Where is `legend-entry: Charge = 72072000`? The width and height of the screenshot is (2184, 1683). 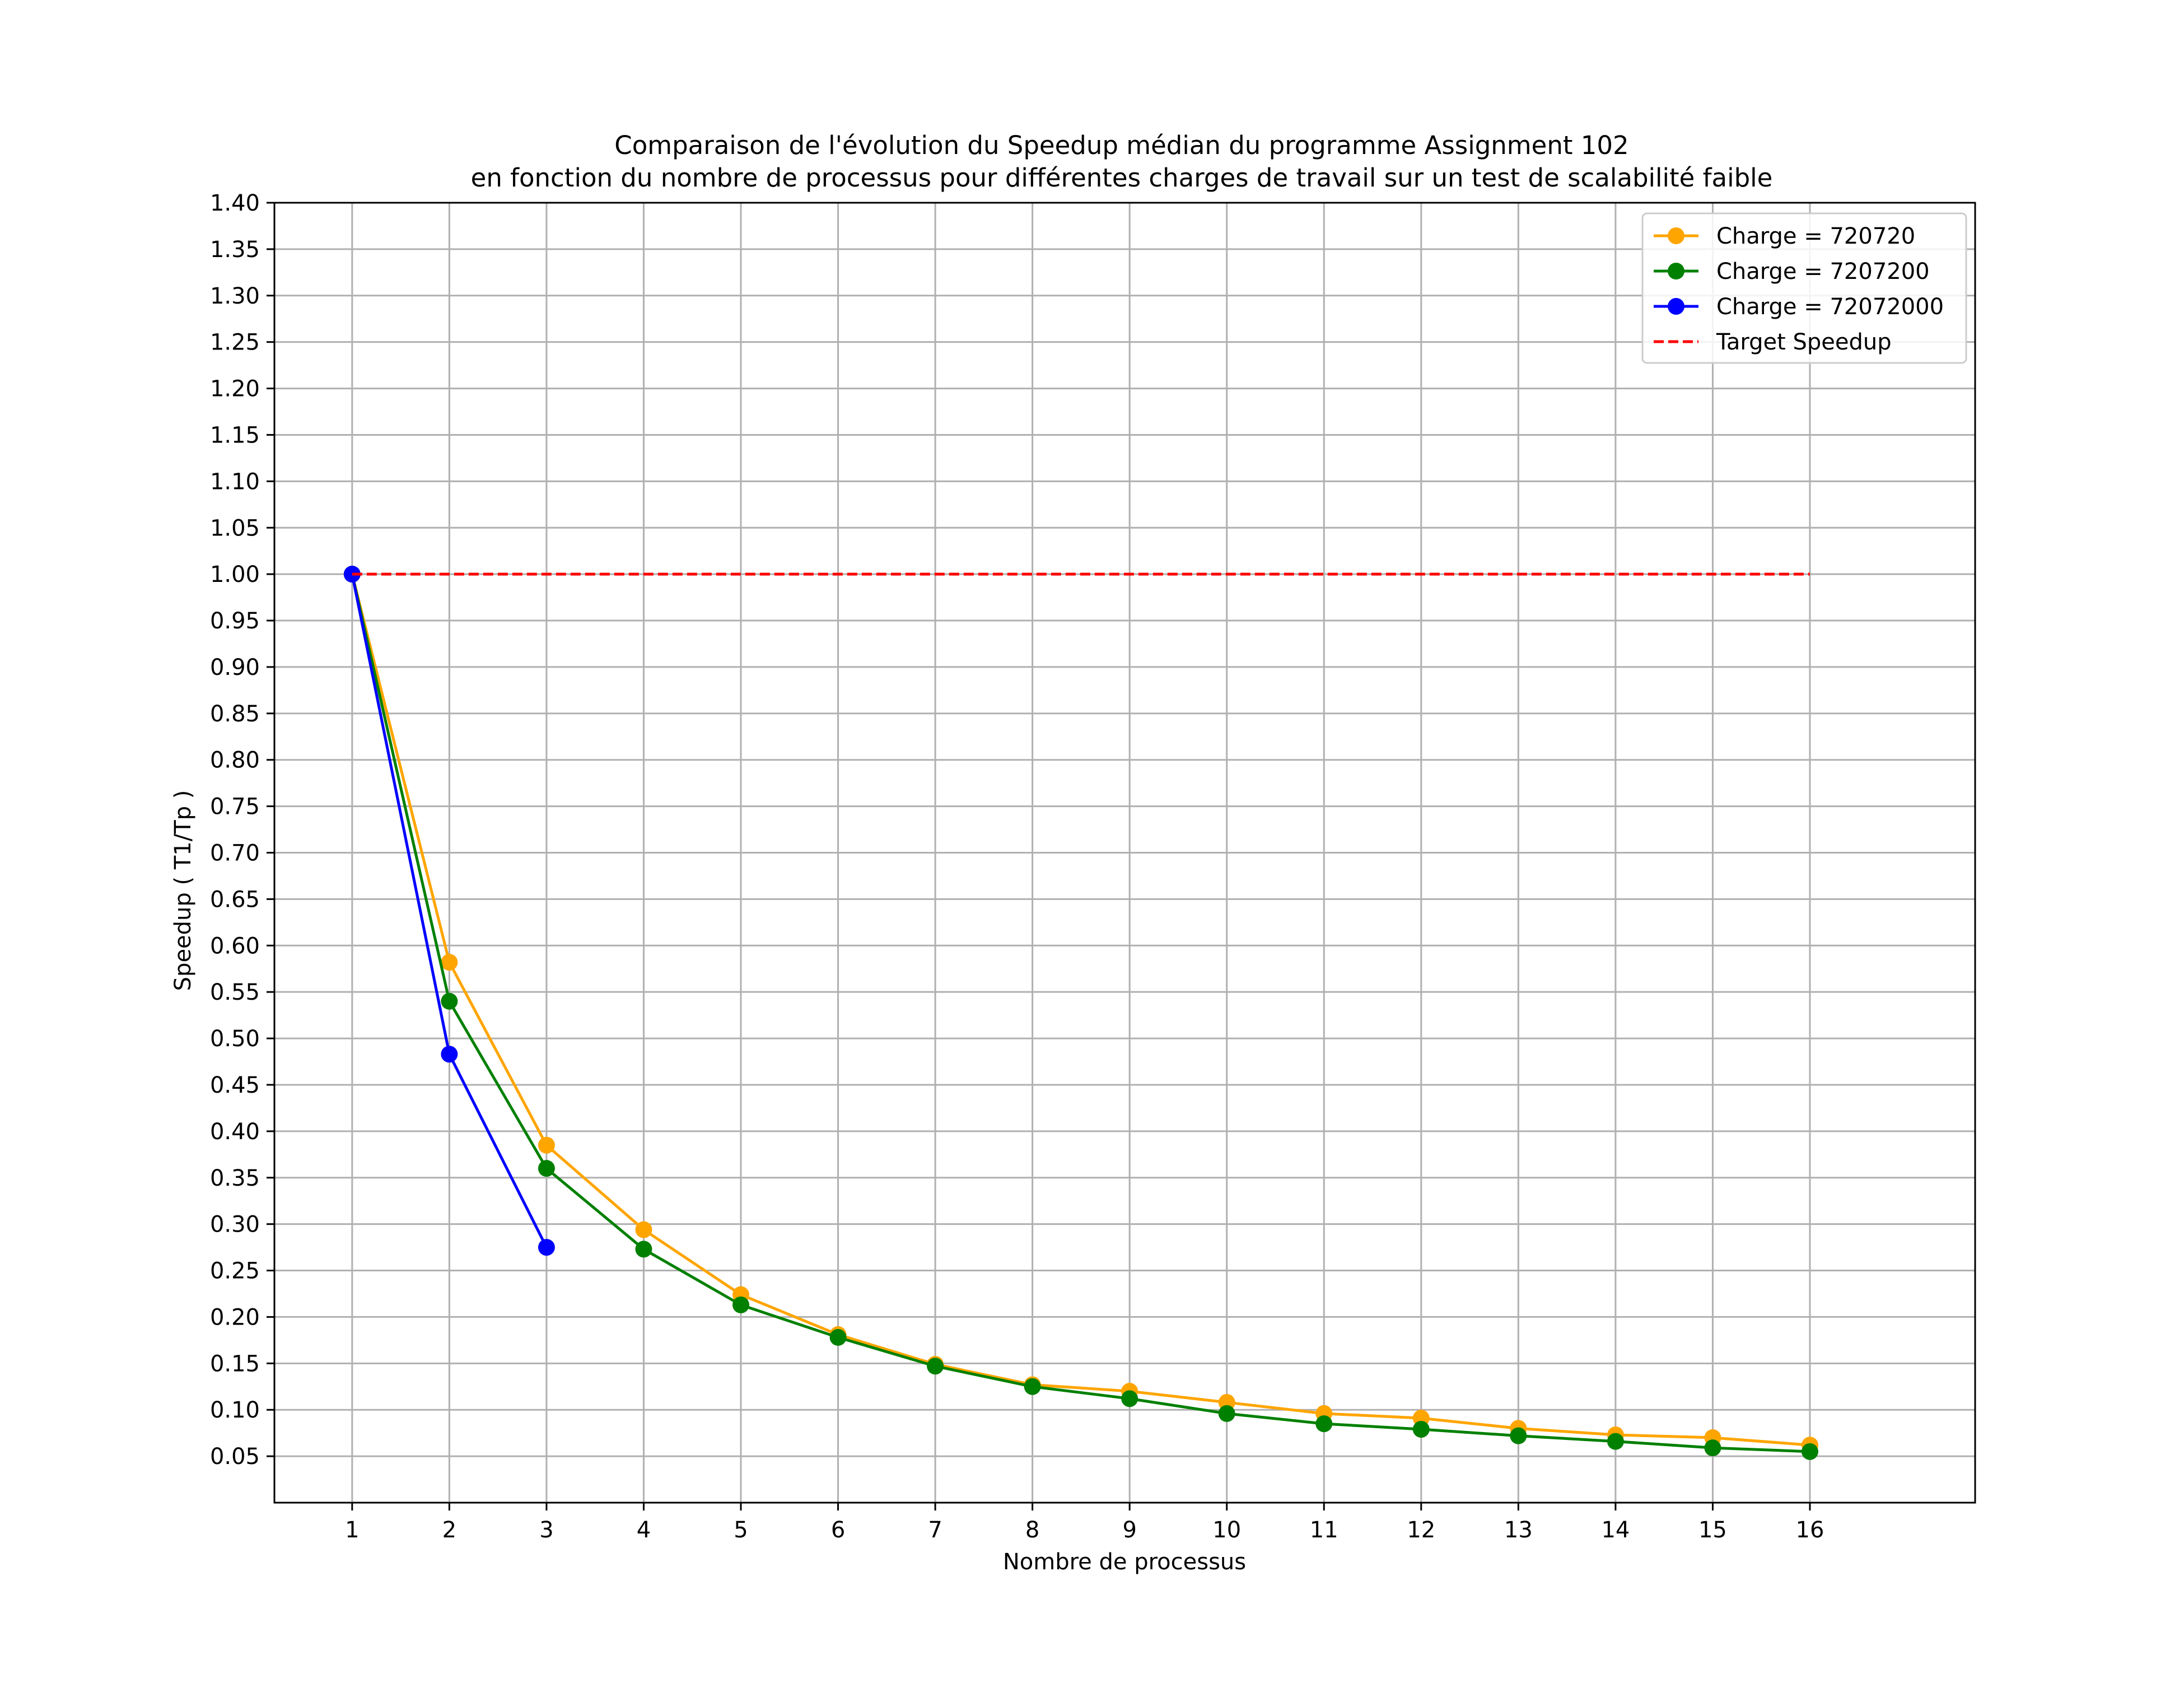
legend-entry: Charge = 72072000 is located at coordinates (1799, 307).